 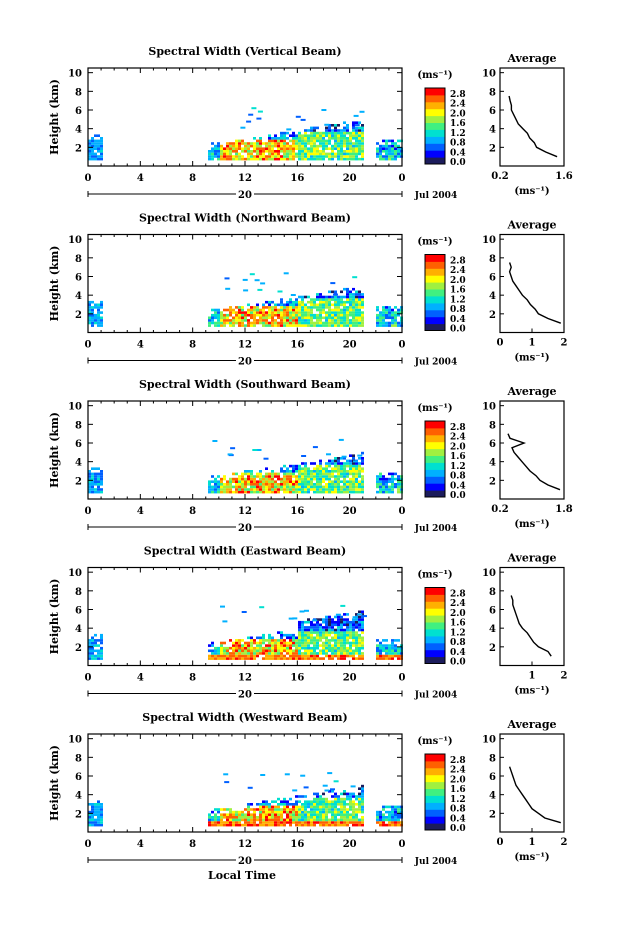 What do you see at coordinates (532, 283) in the screenshot?
I see `avg-frame` at bounding box center [532, 283].